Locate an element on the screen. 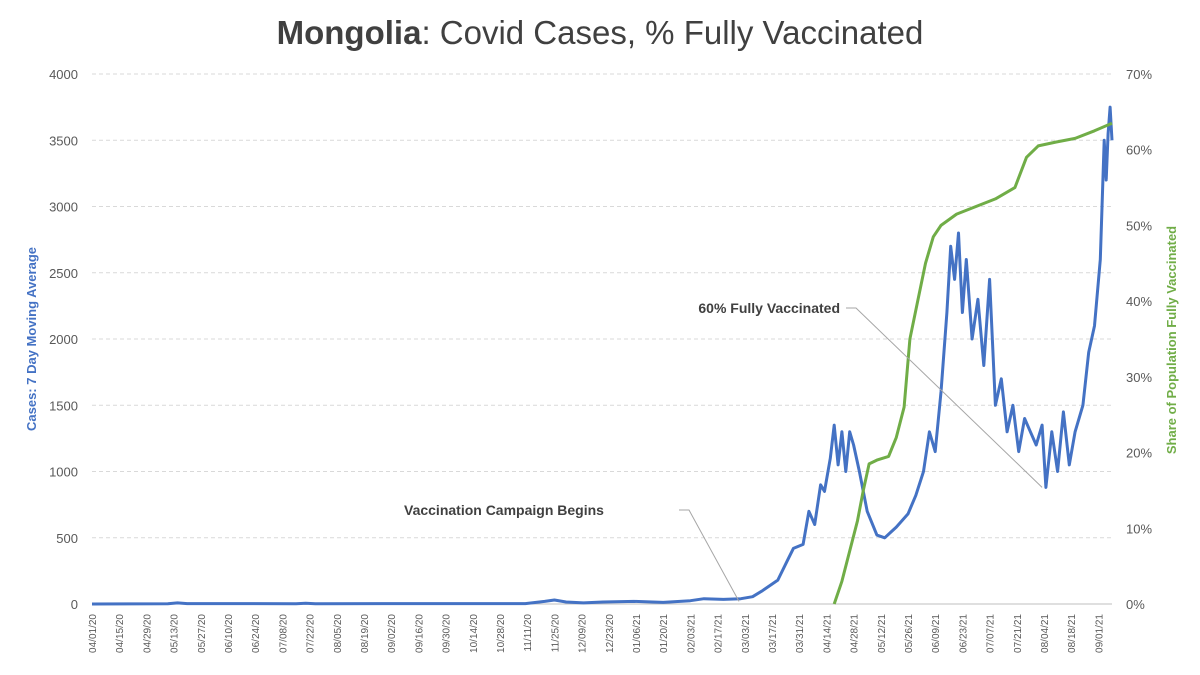  y-tick-label-left: 2000 is located at coordinates (63, 339).